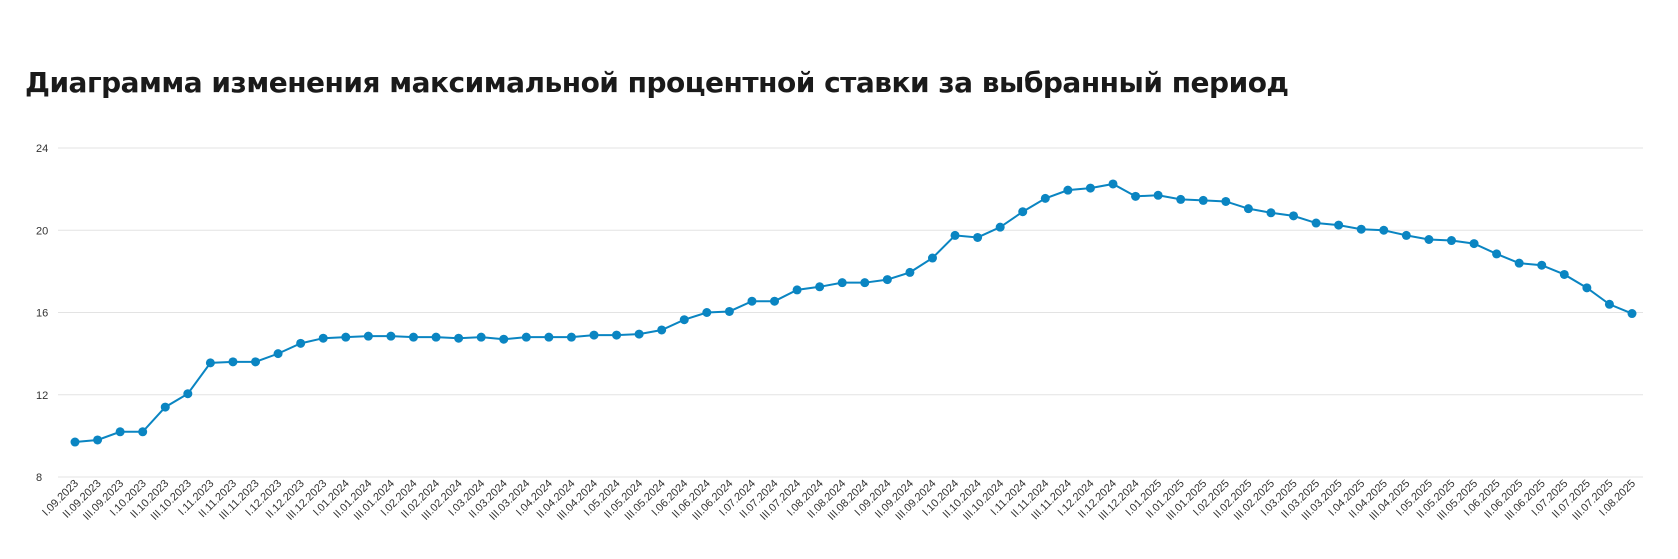  What do you see at coordinates (39, 478) in the screenshot?
I see `y-tick-label: 8` at bounding box center [39, 478].